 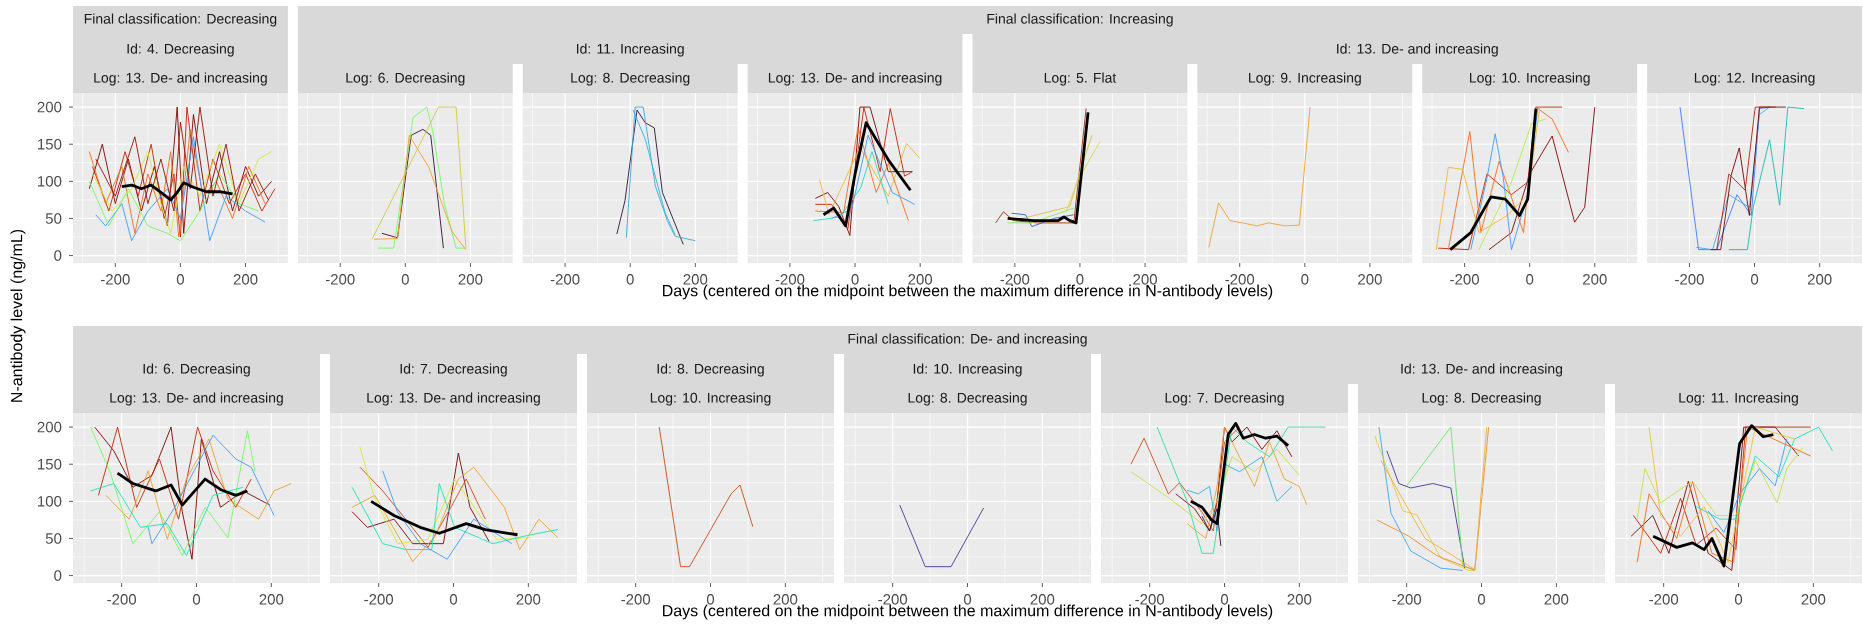 I want to click on y-axis-title: N-antibody level (ng/mL), so click(x=18, y=315).